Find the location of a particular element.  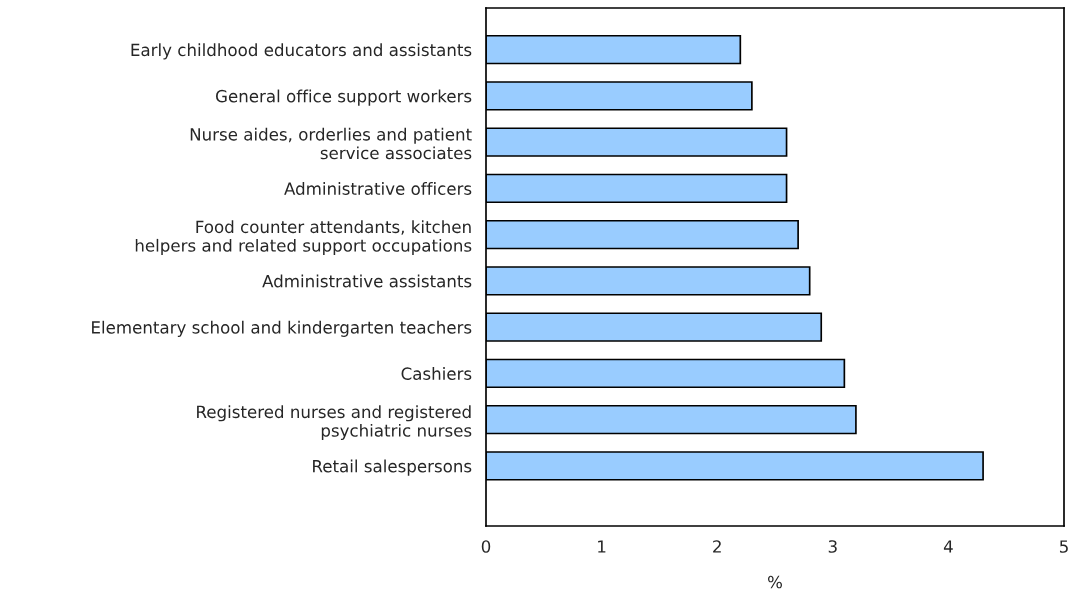

y-tick-label: Food counter attendants, kitchen helpers and related support occupations is located at coordinates (303, 238).